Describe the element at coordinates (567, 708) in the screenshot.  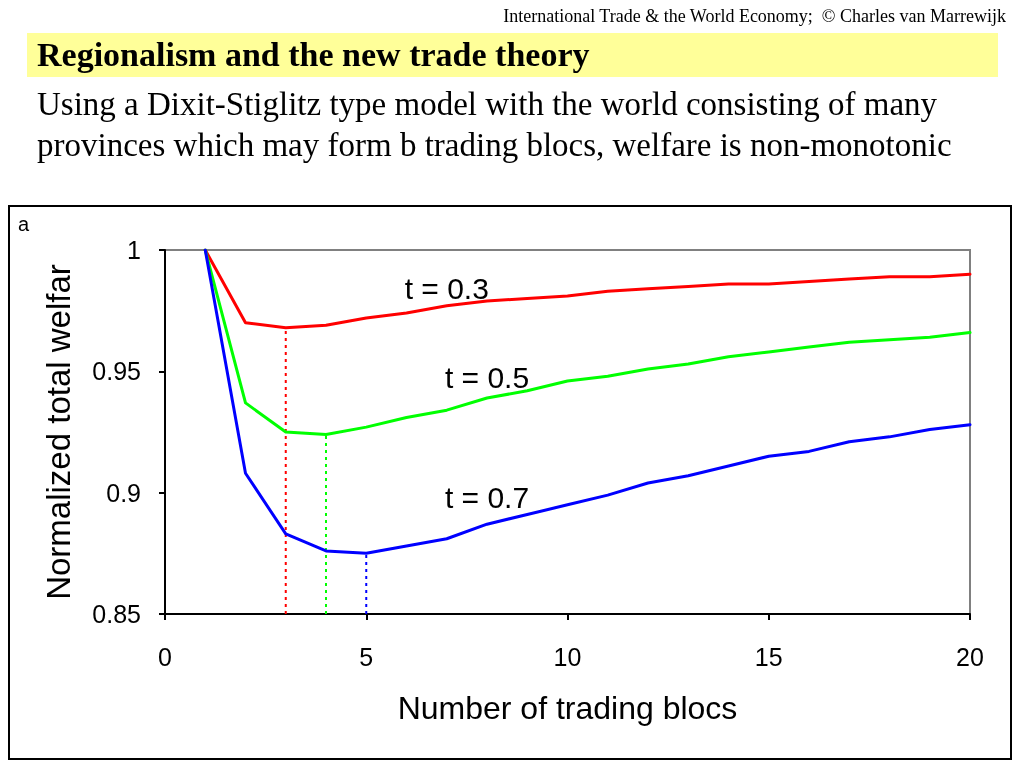
I see `x-axis-title: Number of trading blocs` at that location.